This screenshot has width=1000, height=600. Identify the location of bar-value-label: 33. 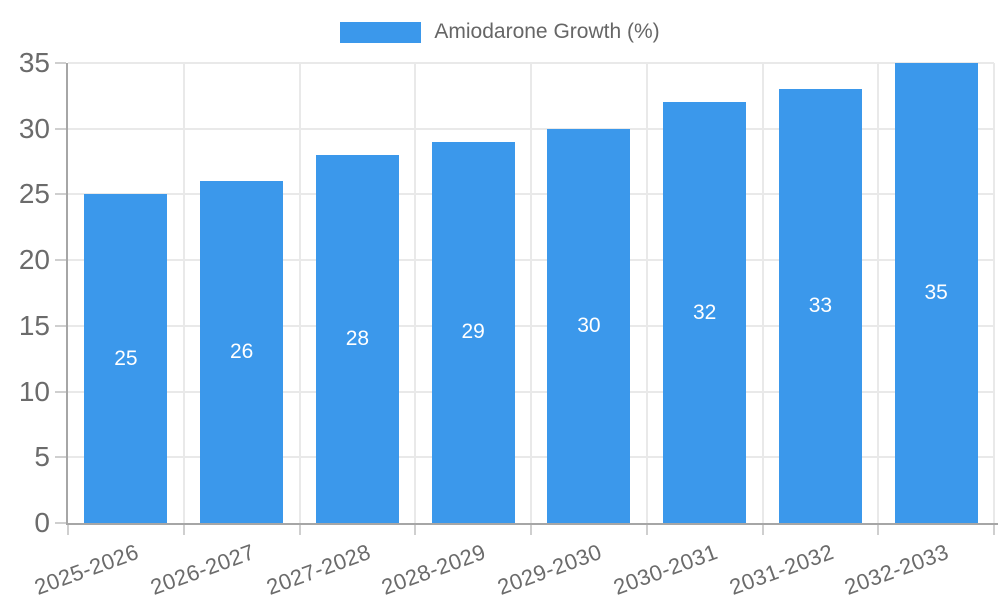
(820, 306).